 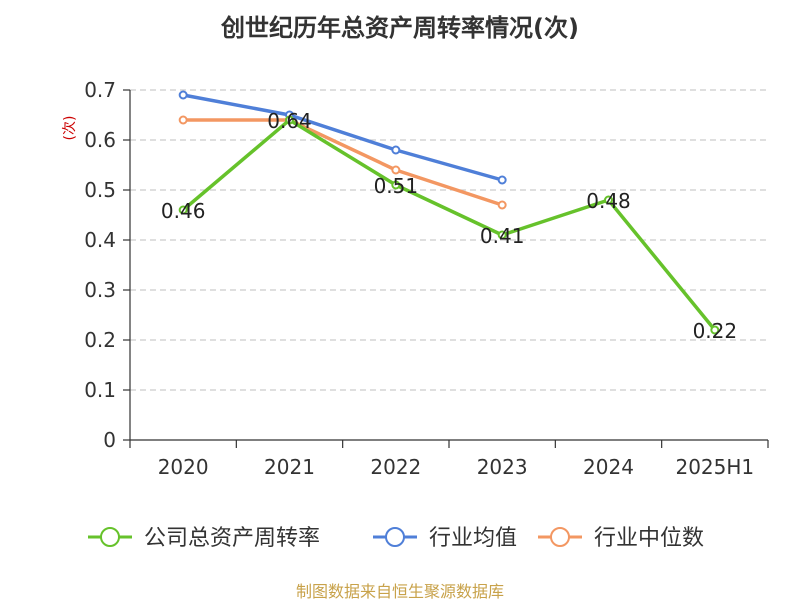 What do you see at coordinates (473, 538) in the screenshot?
I see `legend-label: 行业均值` at bounding box center [473, 538].